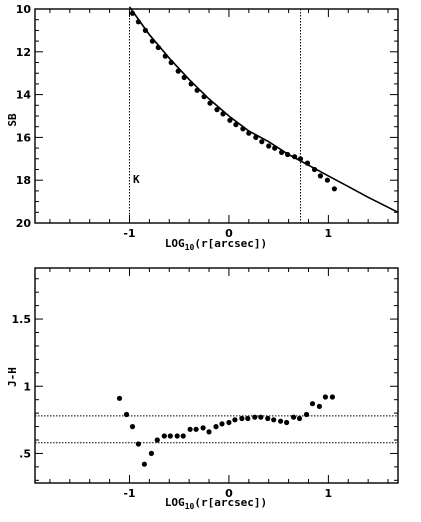 Image resolution: width=421 pixels, height=522 pixels. I want to click on y-tick-labels: 10 12 14 16 18 20, so click(24, 116).